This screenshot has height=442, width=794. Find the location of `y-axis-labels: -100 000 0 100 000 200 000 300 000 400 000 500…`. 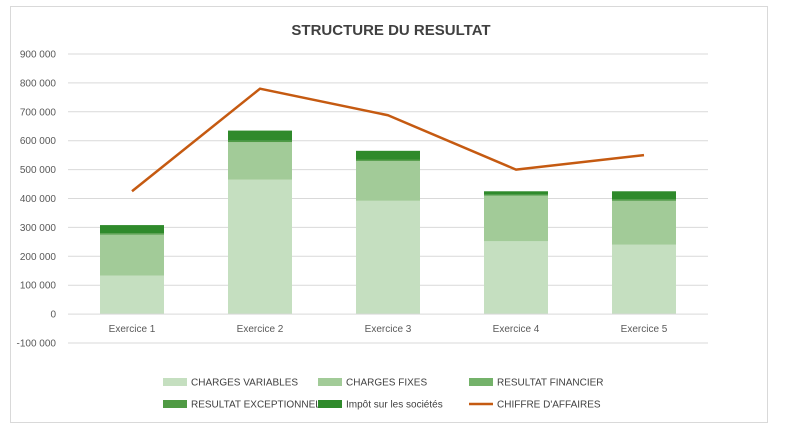

y-axis-labels: -100 000 0 100 000 200 000 300 000 400 000 500… is located at coordinates (37, 200).